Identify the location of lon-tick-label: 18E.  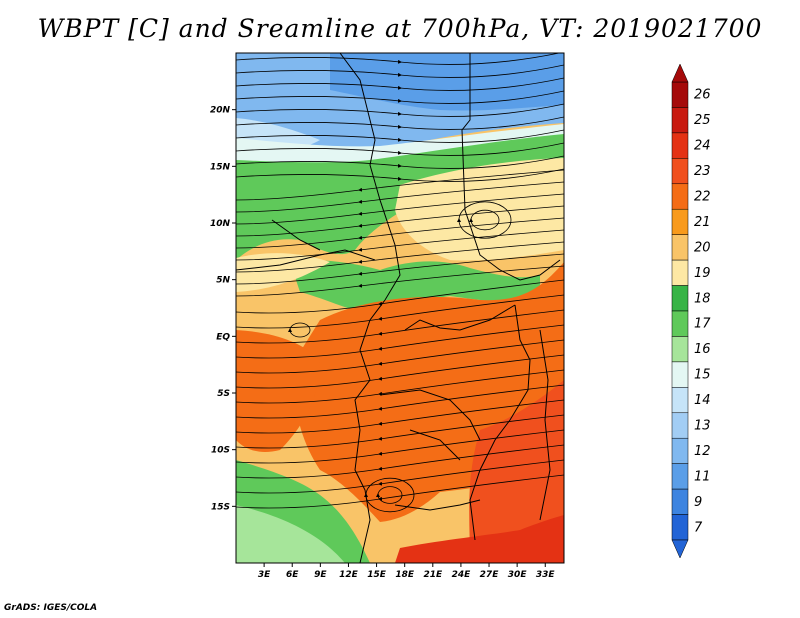
(405, 575).